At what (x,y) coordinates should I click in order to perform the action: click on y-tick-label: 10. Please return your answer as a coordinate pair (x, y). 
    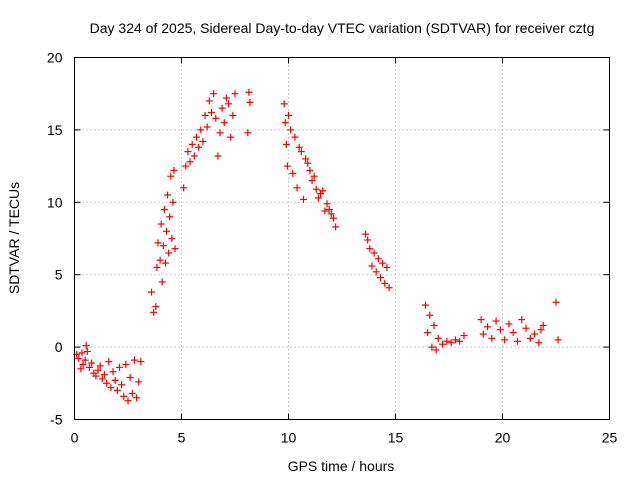
    Looking at the image, I should click on (55, 202).